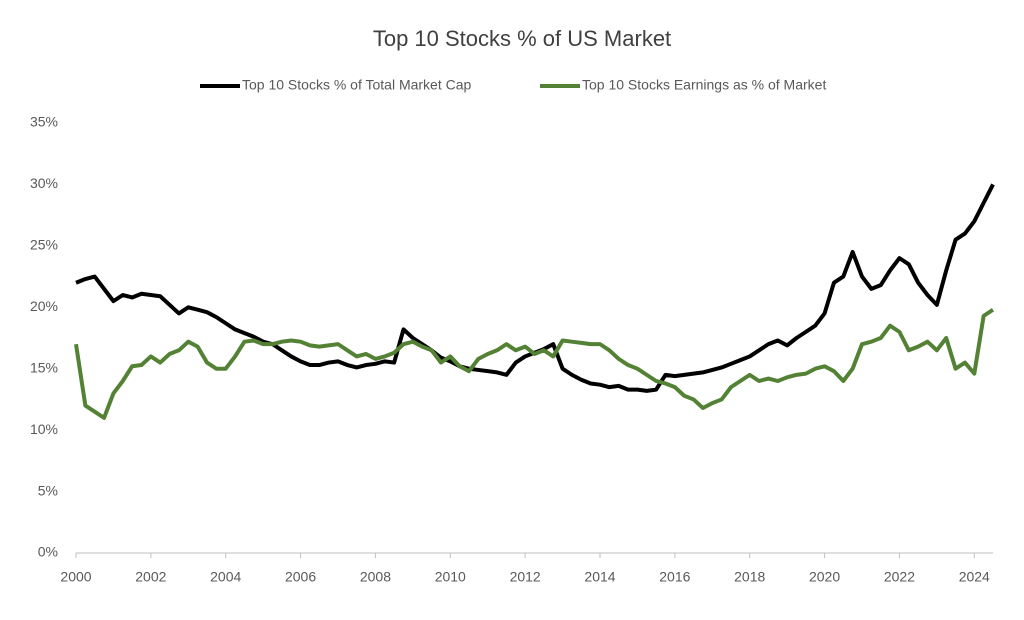 This screenshot has height=620, width=1024. What do you see at coordinates (44, 183) in the screenshot?
I see `y-tick-label: 30%` at bounding box center [44, 183].